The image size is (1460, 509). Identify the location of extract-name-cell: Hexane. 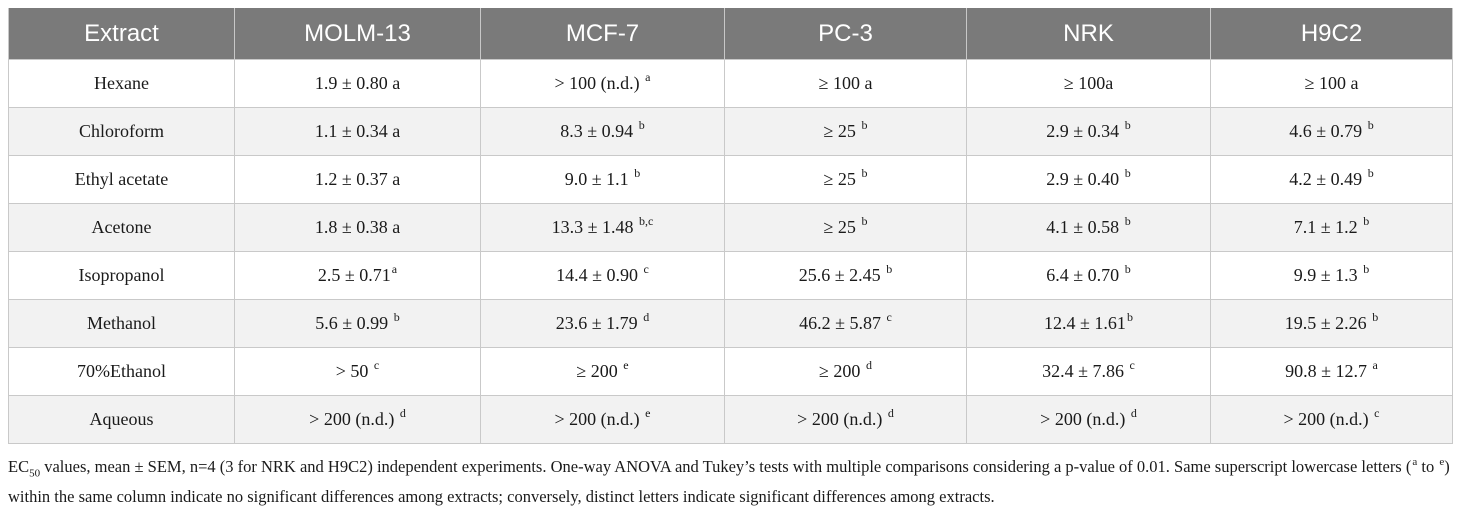
(121, 83).